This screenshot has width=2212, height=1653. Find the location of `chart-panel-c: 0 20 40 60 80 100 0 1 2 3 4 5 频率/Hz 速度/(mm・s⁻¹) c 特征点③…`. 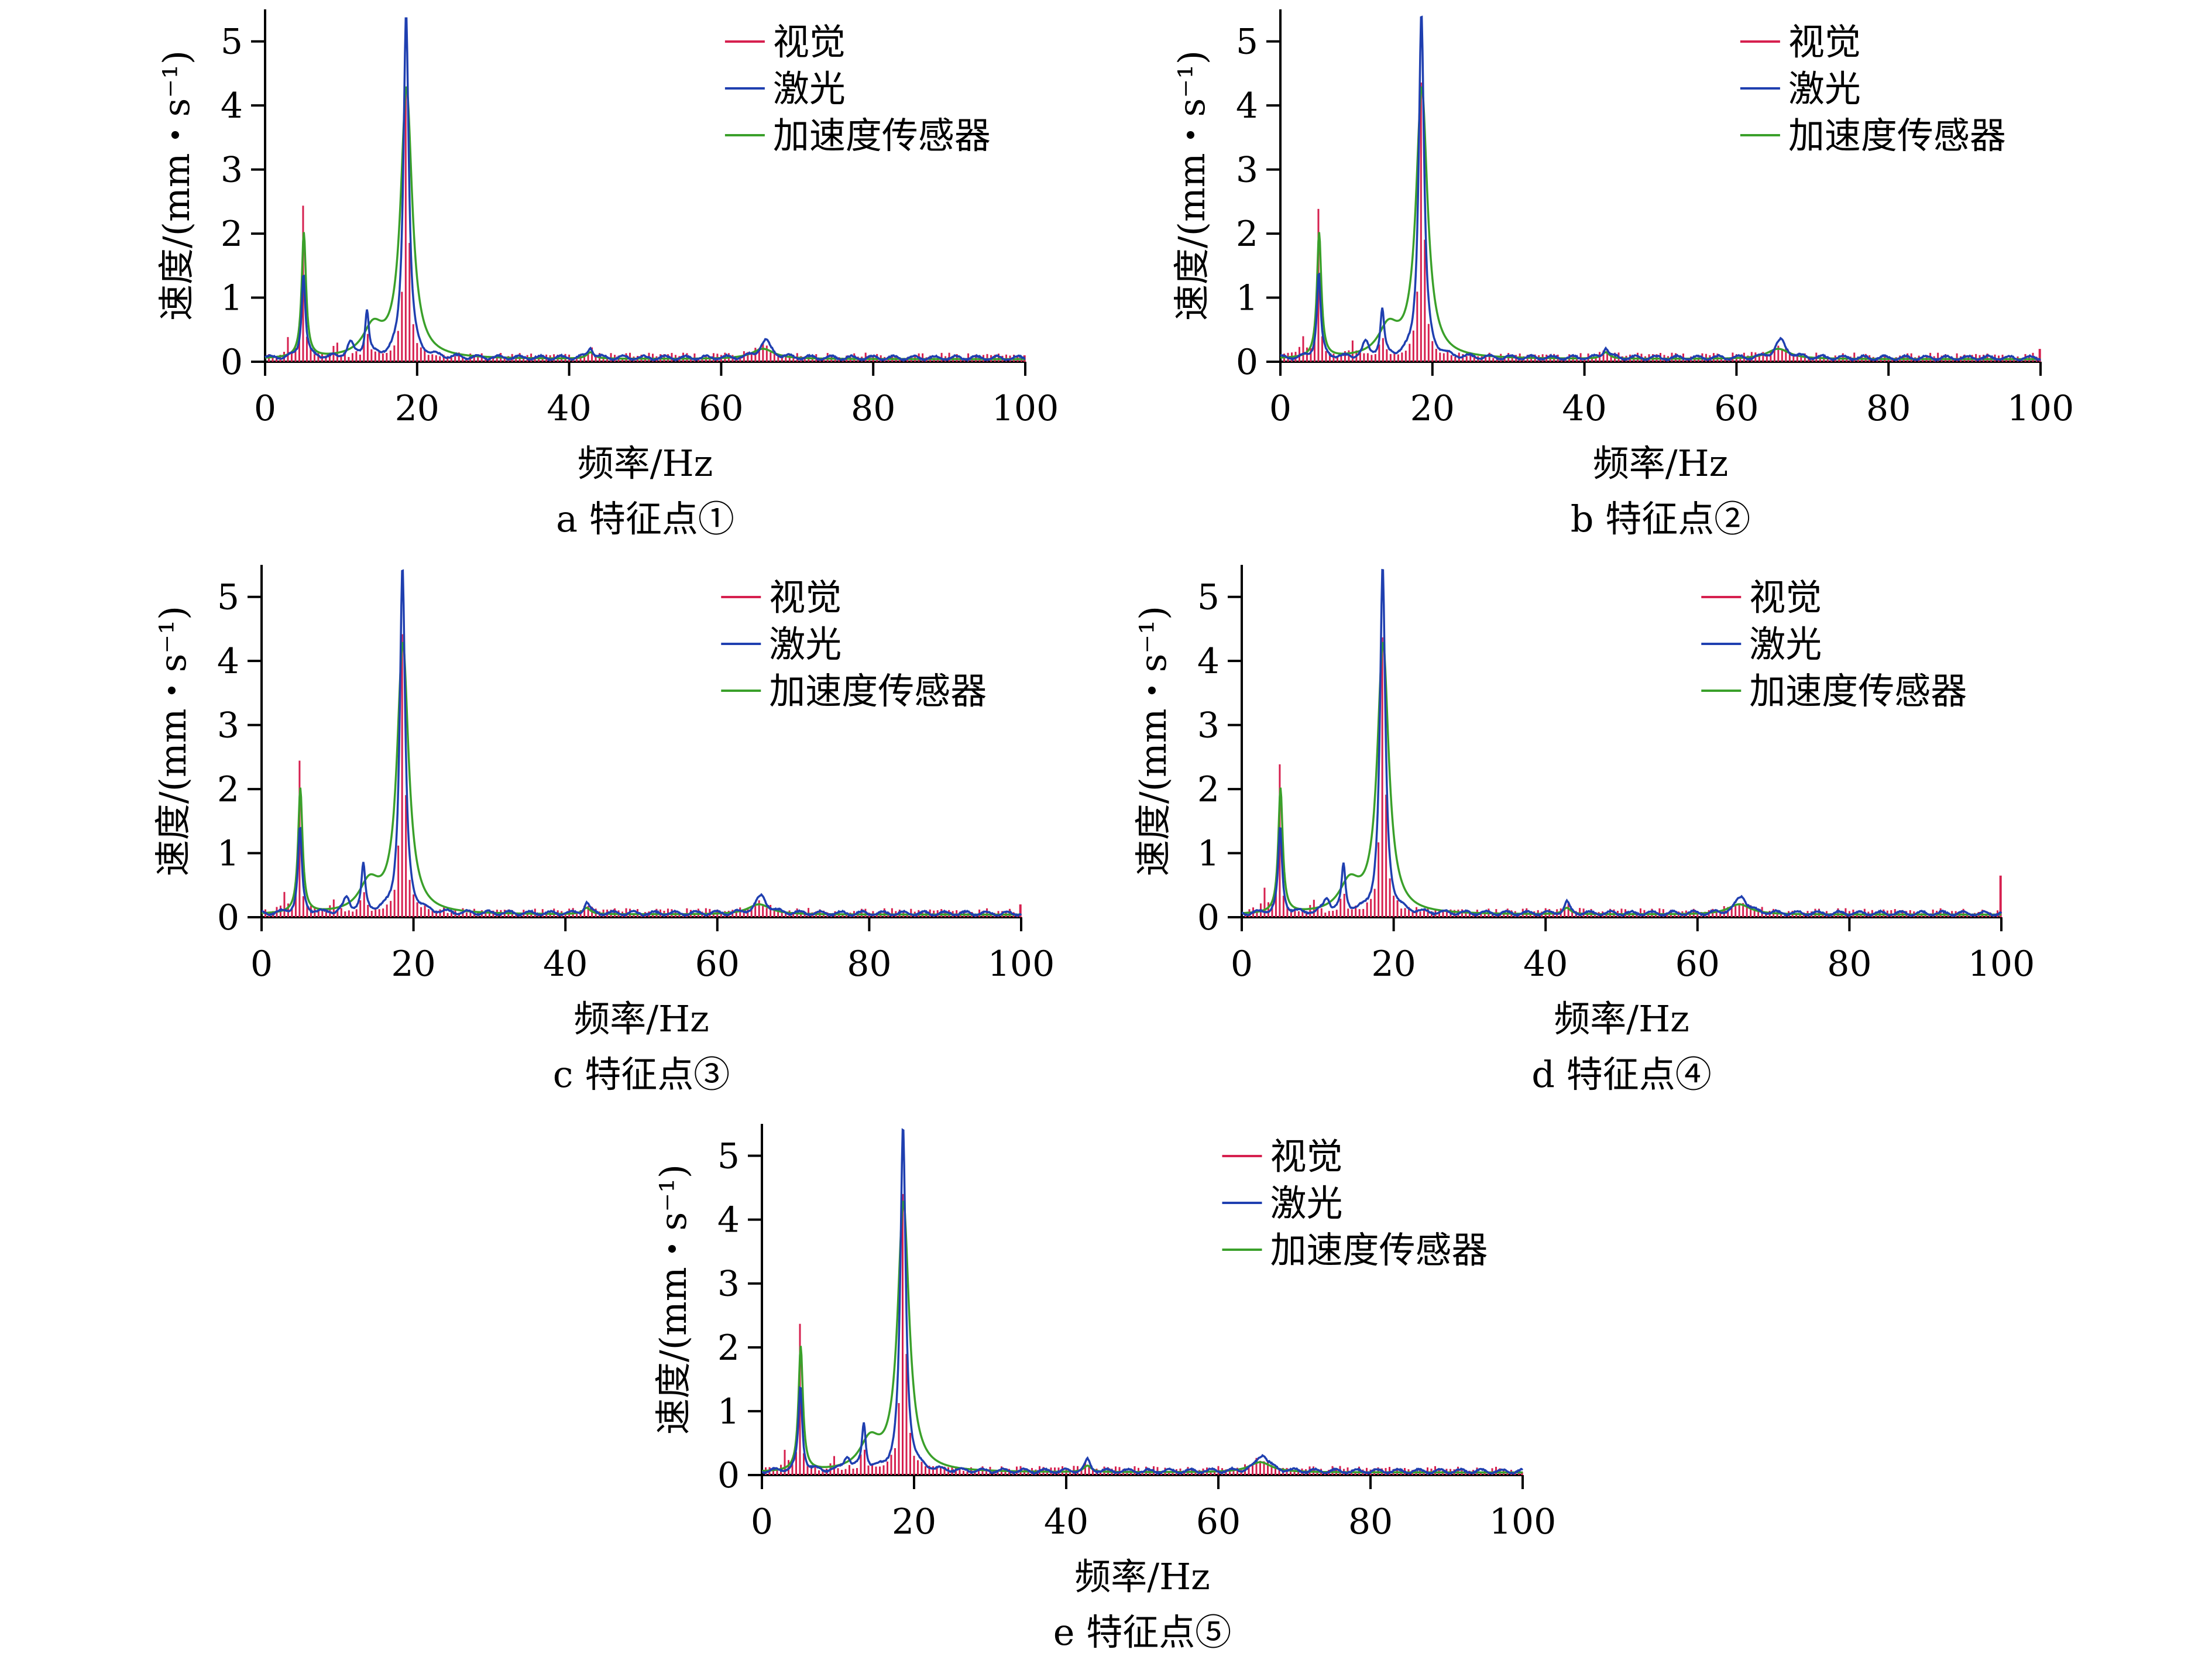

chart-panel-c: 0 20 40 60 80 100 0 1 2 3 4 5 频率/Hz 速度/(mm・s⁻¹) c 特征点③… is located at coordinates (603, 830).